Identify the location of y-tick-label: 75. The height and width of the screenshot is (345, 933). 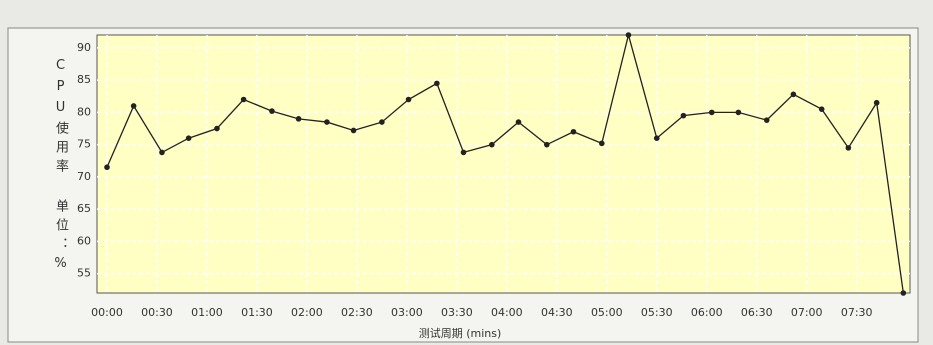
(84, 144).